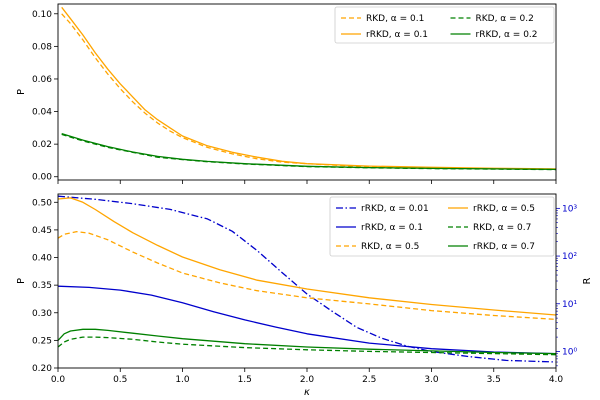 The width and height of the screenshot is (600, 400). I want to click on right-axis-label: R, so click(587, 280).